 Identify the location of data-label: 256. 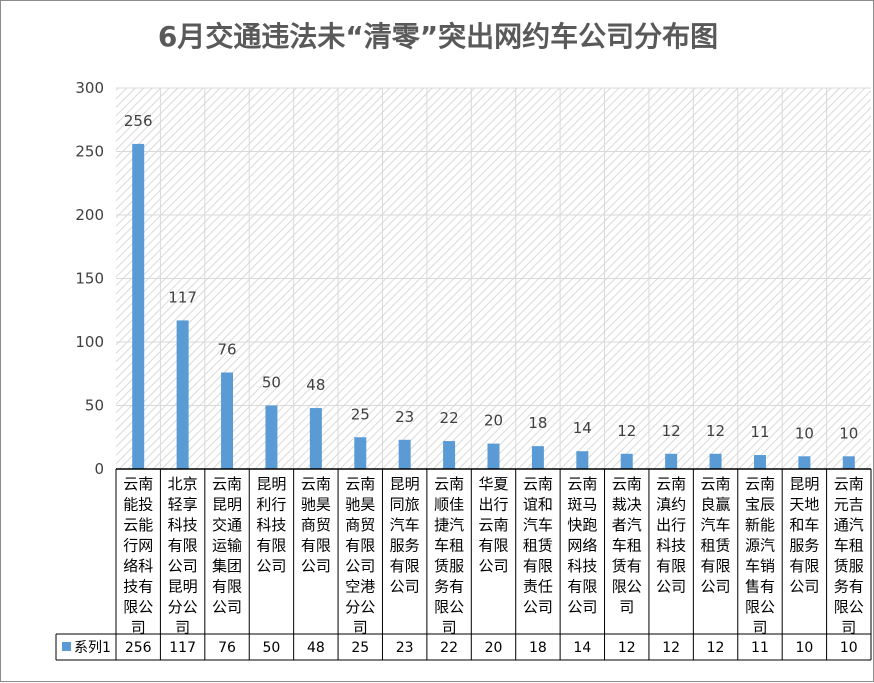
(138, 121).